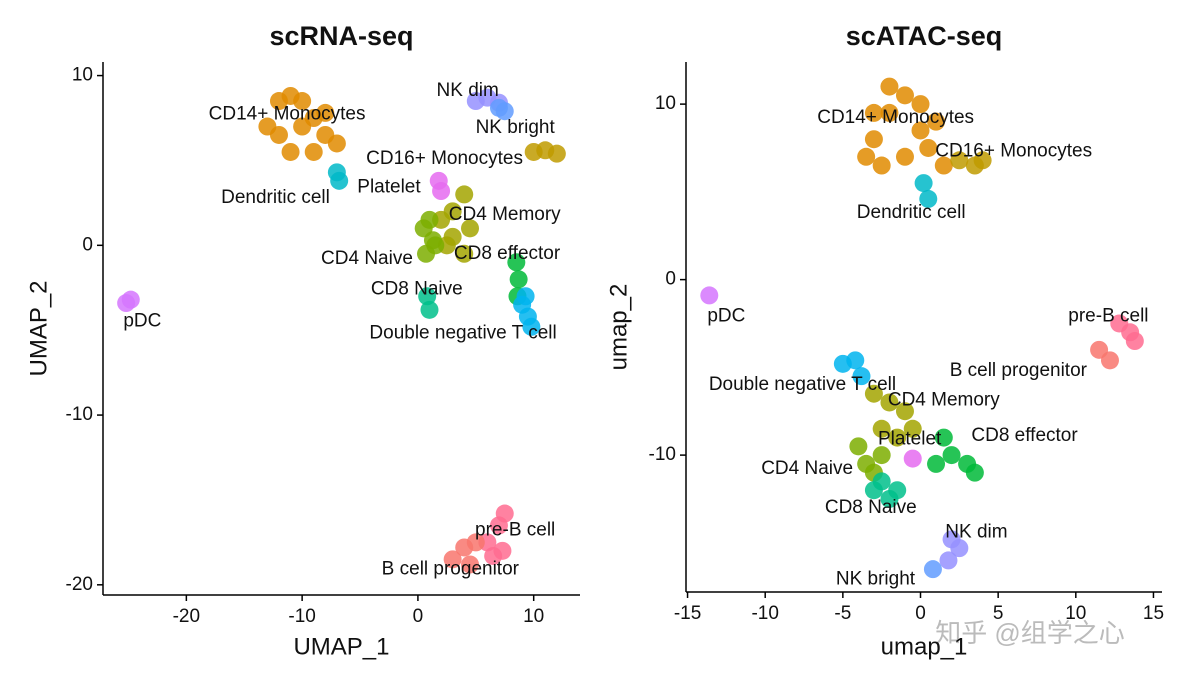  What do you see at coordinates (998, 613) in the screenshot?
I see `x-tick-label: 5` at bounding box center [998, 613].